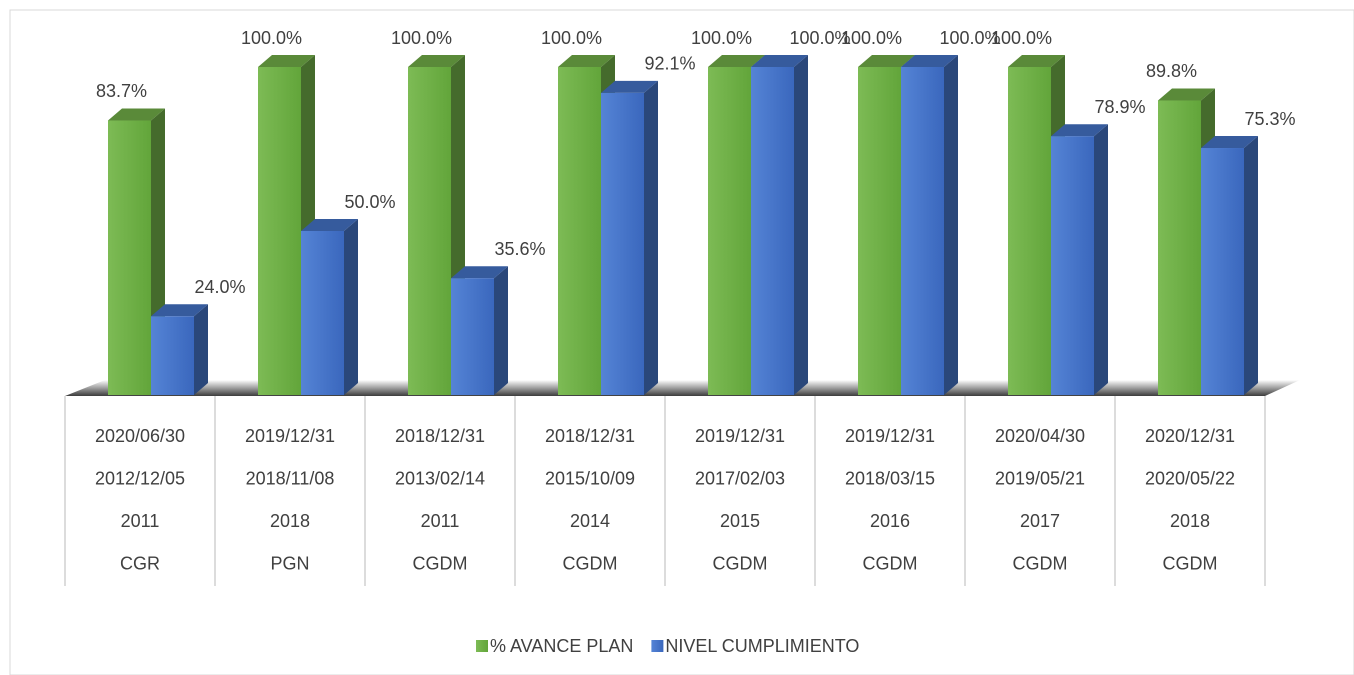  I want to click on value-label: 89.8%, so click(1171, 71).